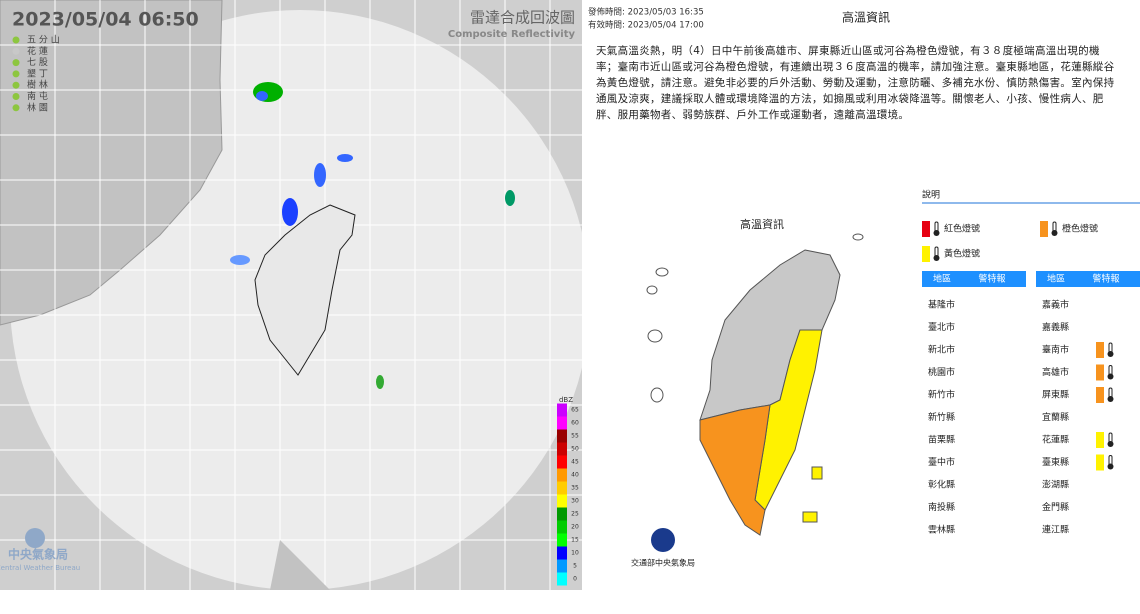  I want to click on region-name: 花蓮縣, so click(1055, 440).